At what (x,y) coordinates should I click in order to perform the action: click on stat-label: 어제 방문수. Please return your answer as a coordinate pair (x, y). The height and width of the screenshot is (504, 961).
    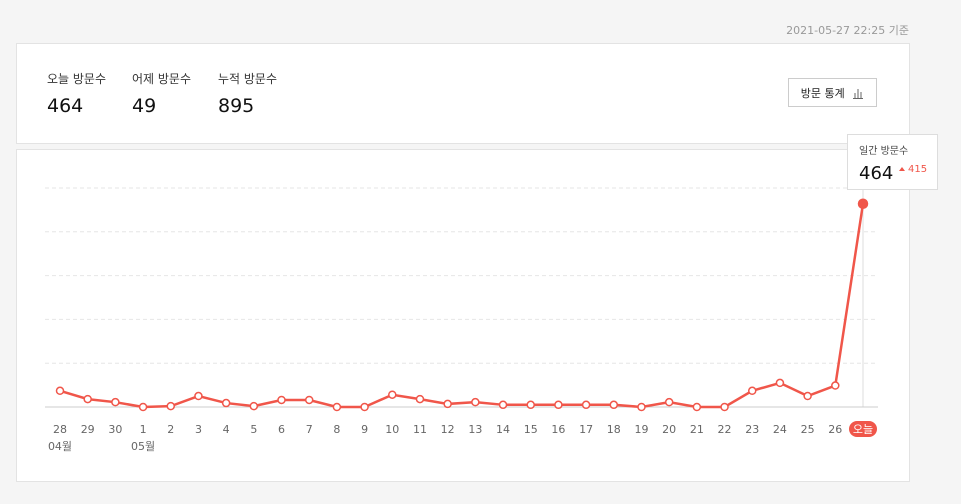
    Looking at the image, I should click on (162, 79).